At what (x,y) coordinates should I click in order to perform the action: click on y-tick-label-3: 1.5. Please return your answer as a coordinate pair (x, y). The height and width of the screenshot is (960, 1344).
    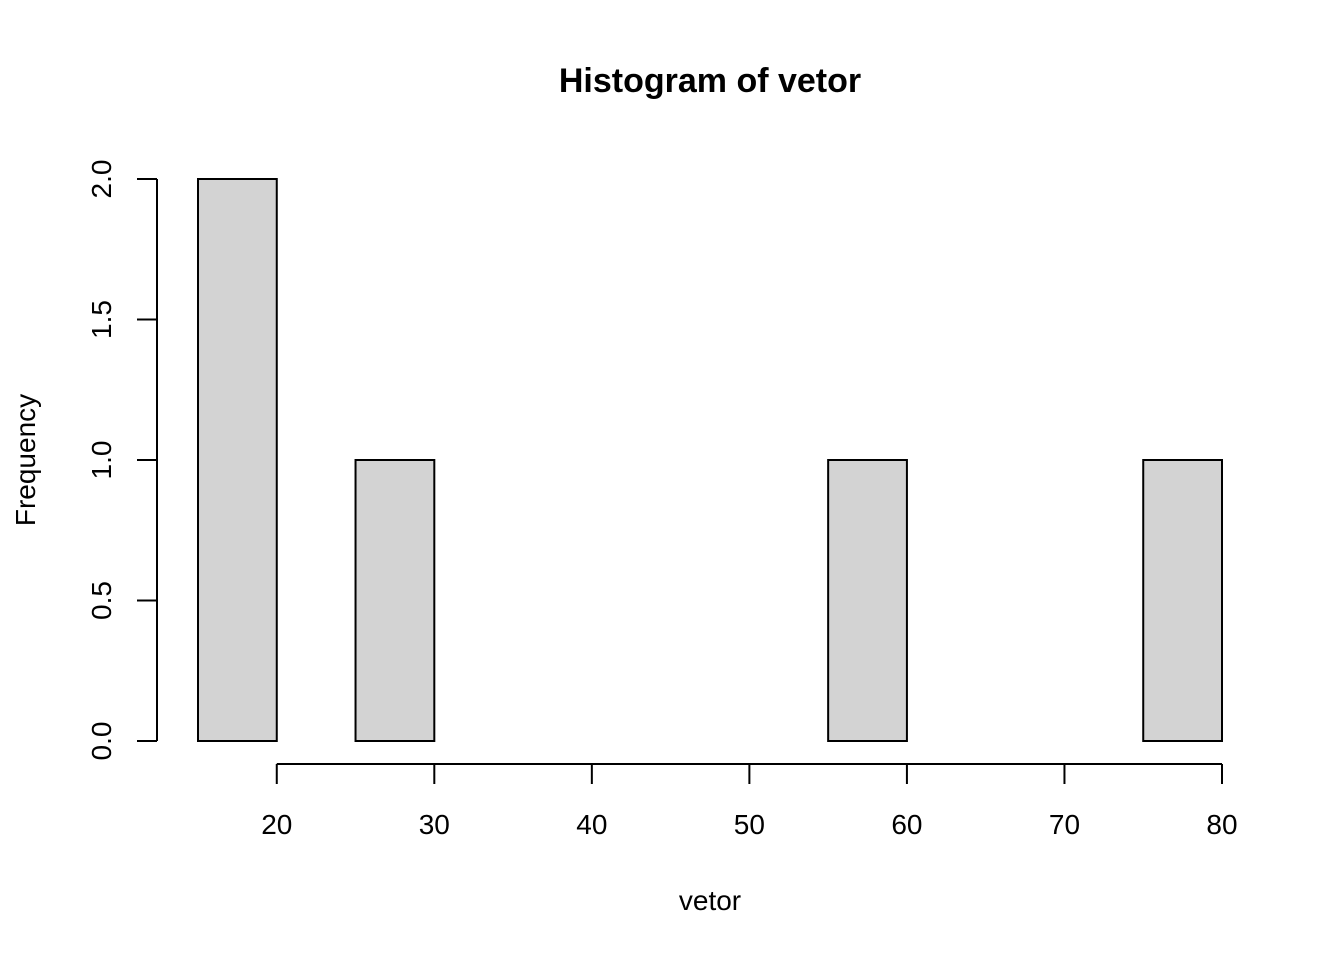
    Looking at the image, I should click on (101, 319).